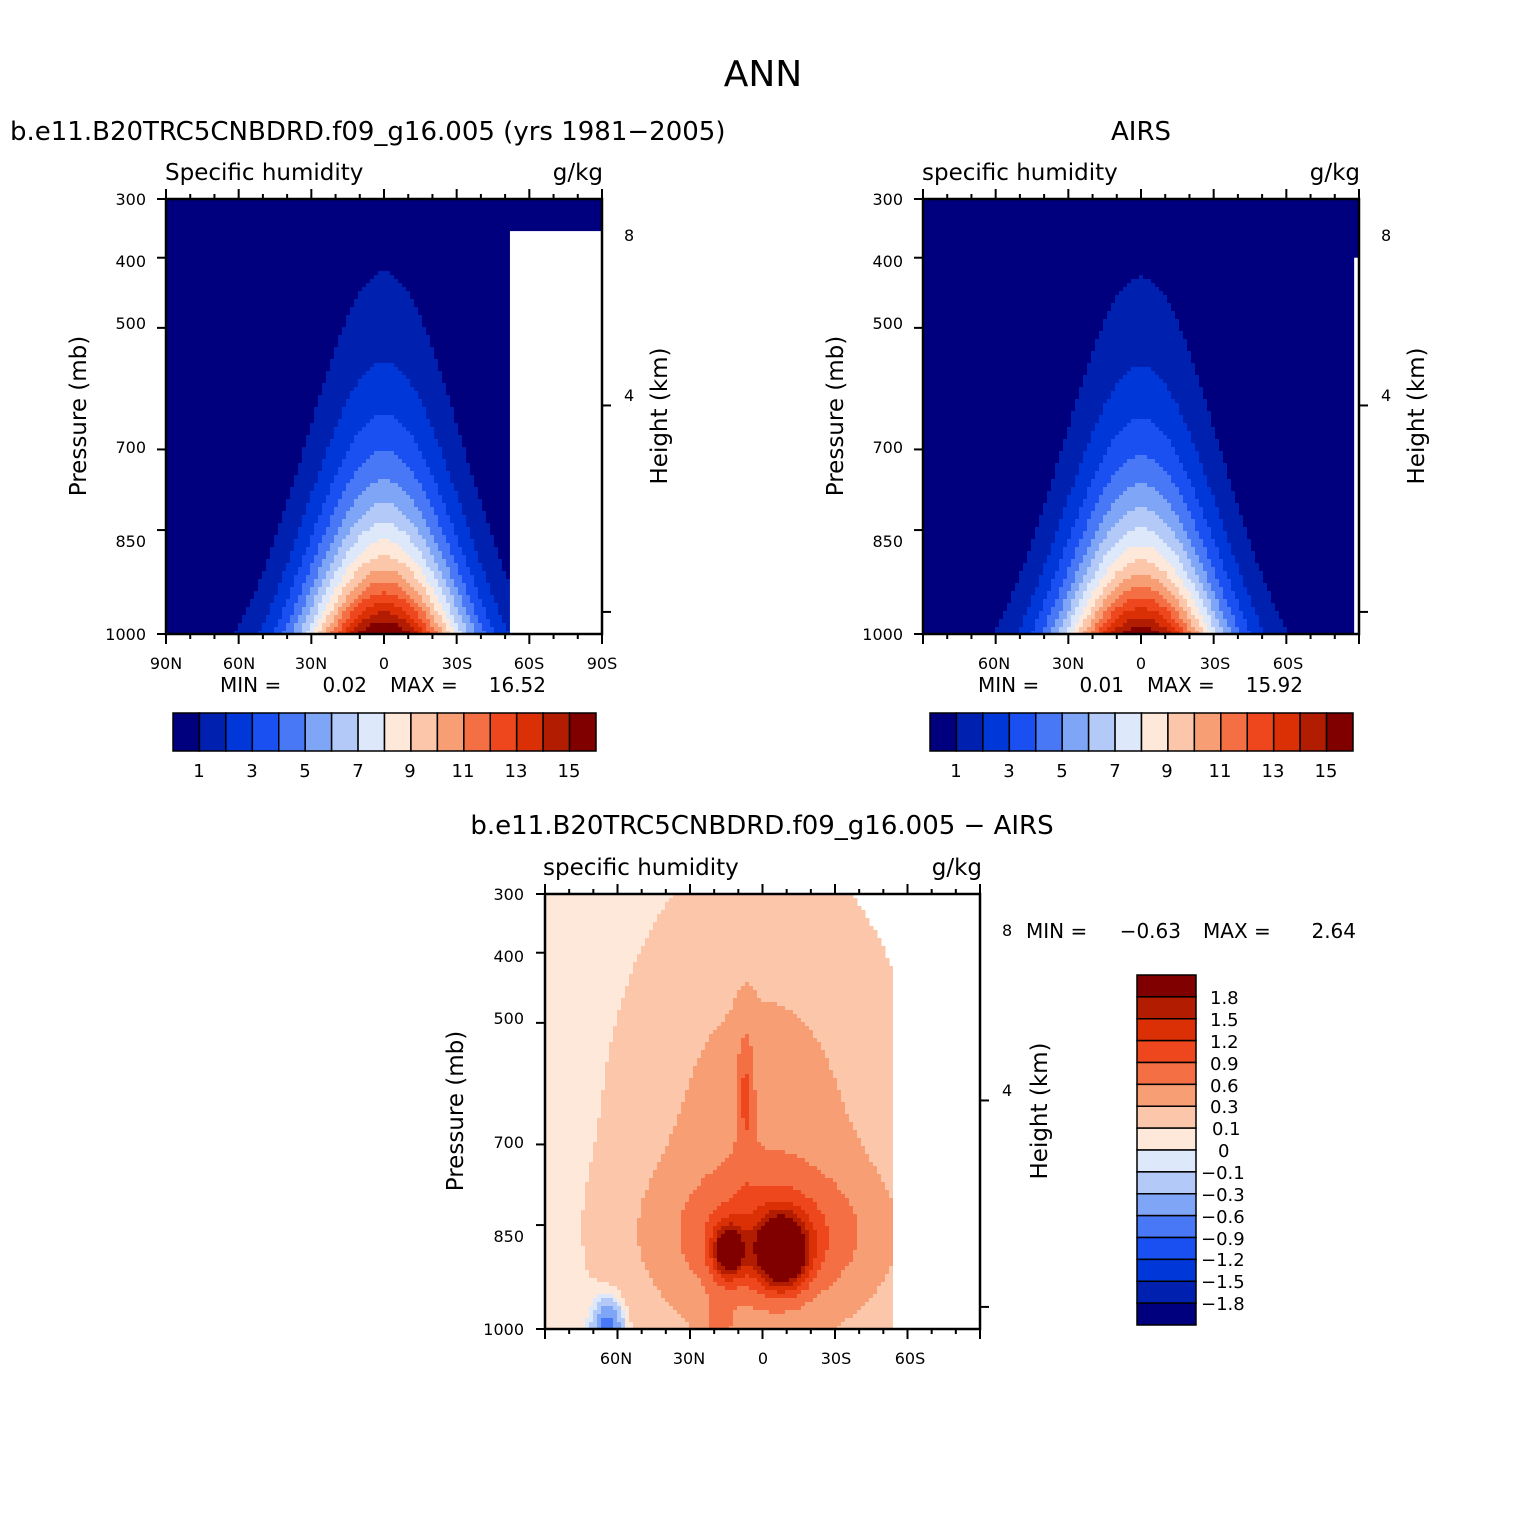 The image size is (1525, 1525). I want to click on colorbar-box, so click(1166, 1292).